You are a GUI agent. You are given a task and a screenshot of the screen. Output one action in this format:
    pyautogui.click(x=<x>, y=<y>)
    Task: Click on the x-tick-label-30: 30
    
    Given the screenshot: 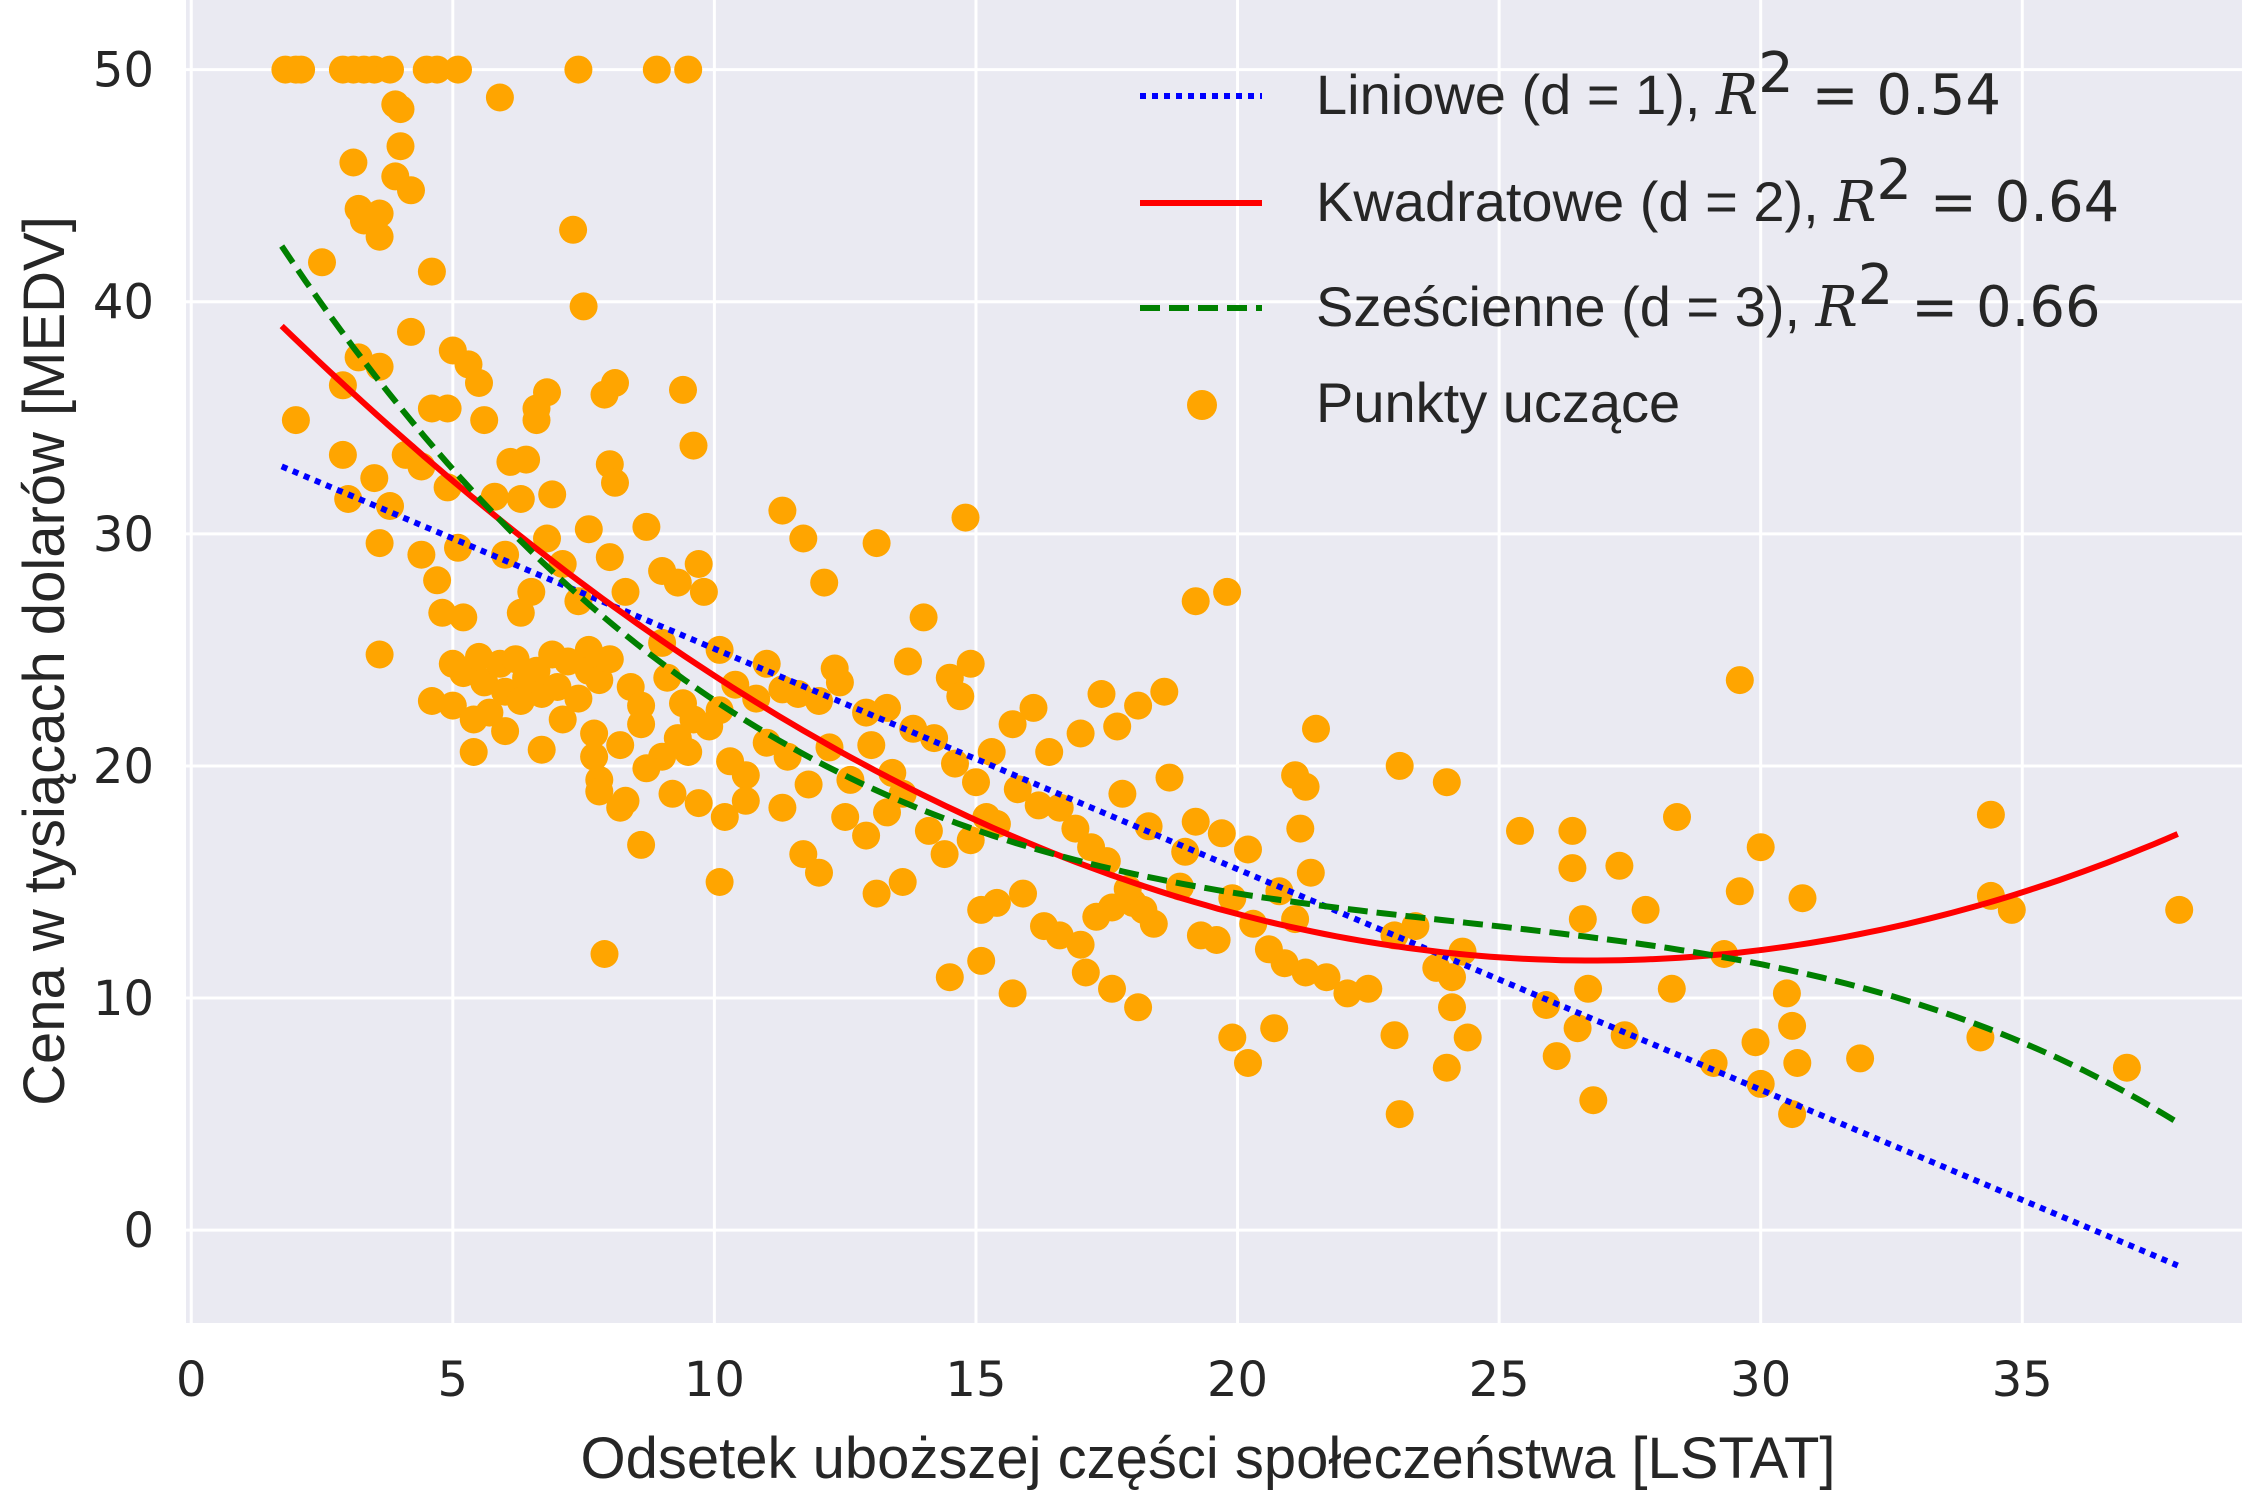 What is the action you would take?
    pyautogui.click(x=1760, y=1380)
    